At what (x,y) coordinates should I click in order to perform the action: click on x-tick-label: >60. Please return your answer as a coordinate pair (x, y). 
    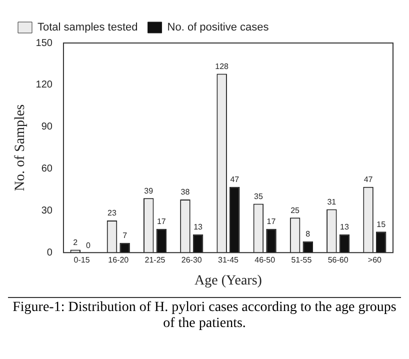
    Looking at the image, I should click on (375, 260).